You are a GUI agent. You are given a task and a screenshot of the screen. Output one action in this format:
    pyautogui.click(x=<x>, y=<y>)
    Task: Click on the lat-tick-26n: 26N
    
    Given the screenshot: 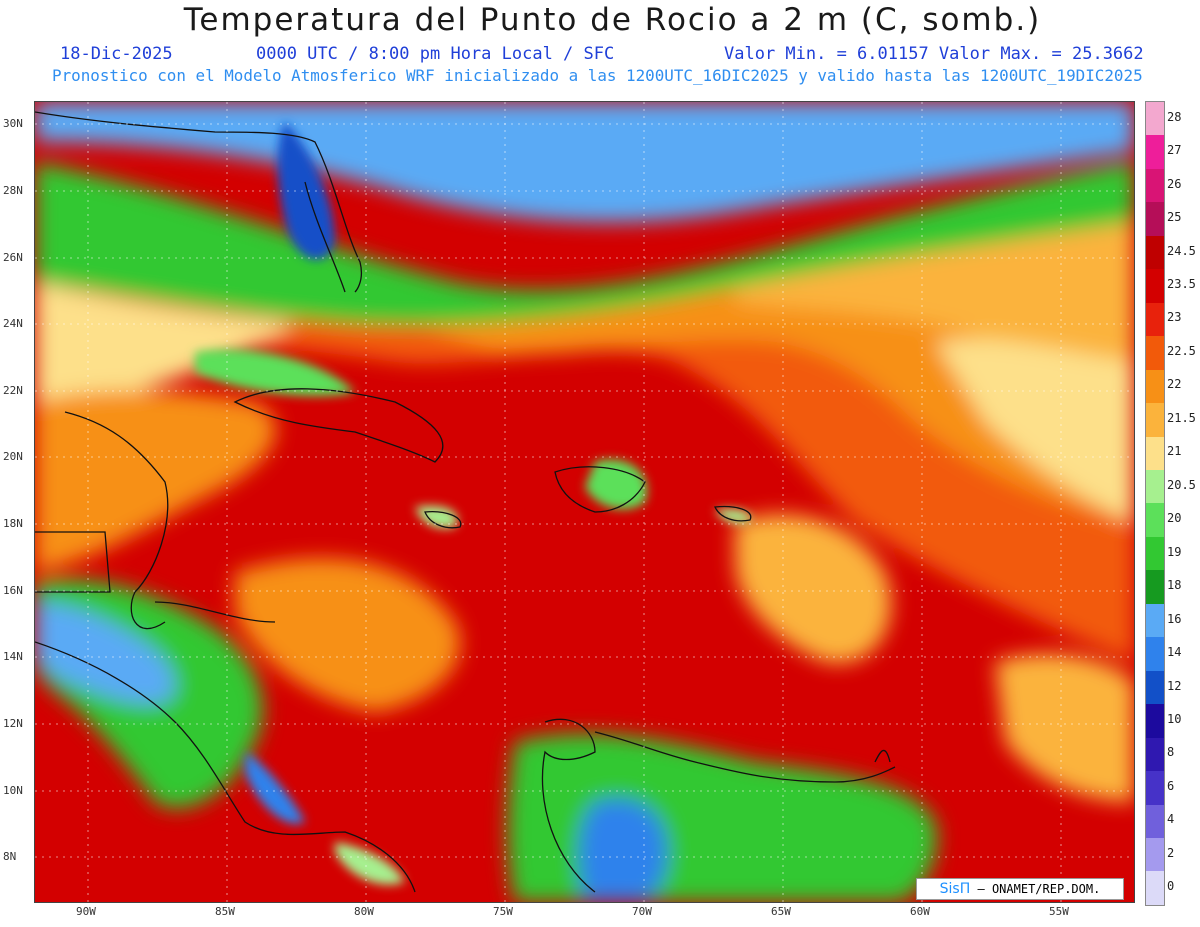 What is the action you would take?
    pyautogui.click(x=13, y=257)
    